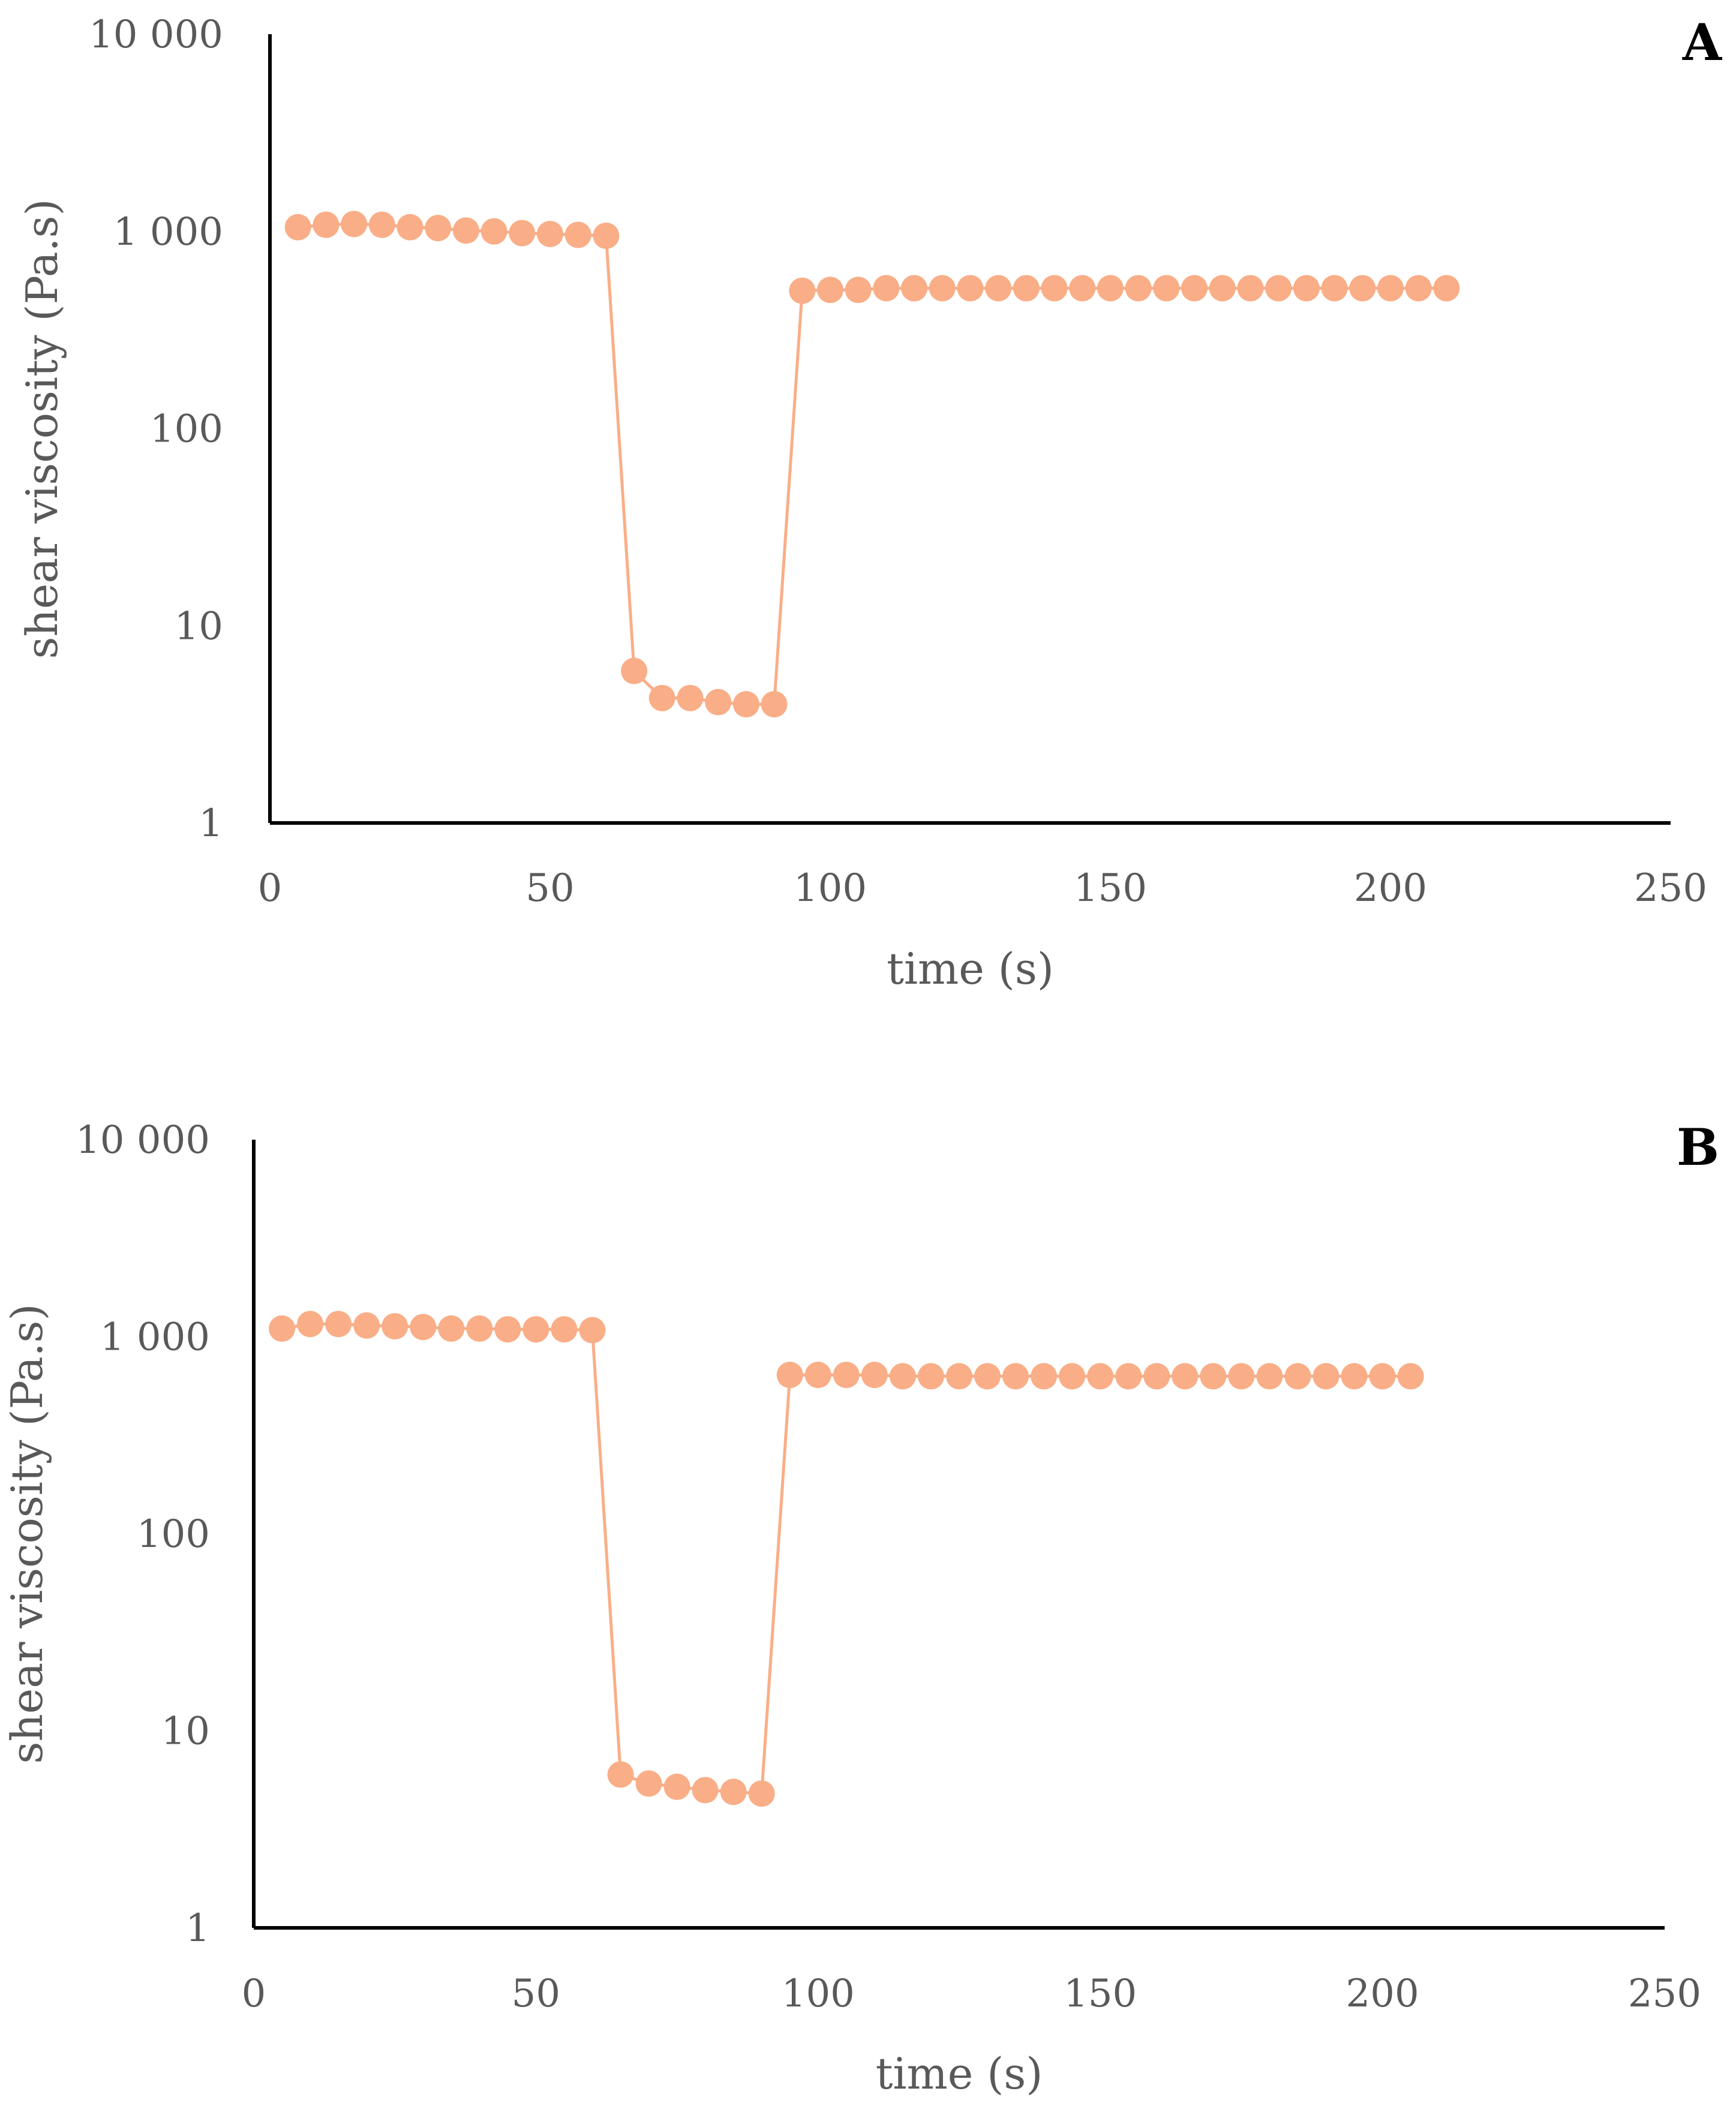  I want to click on panel-label: A, so click(1702, 42).